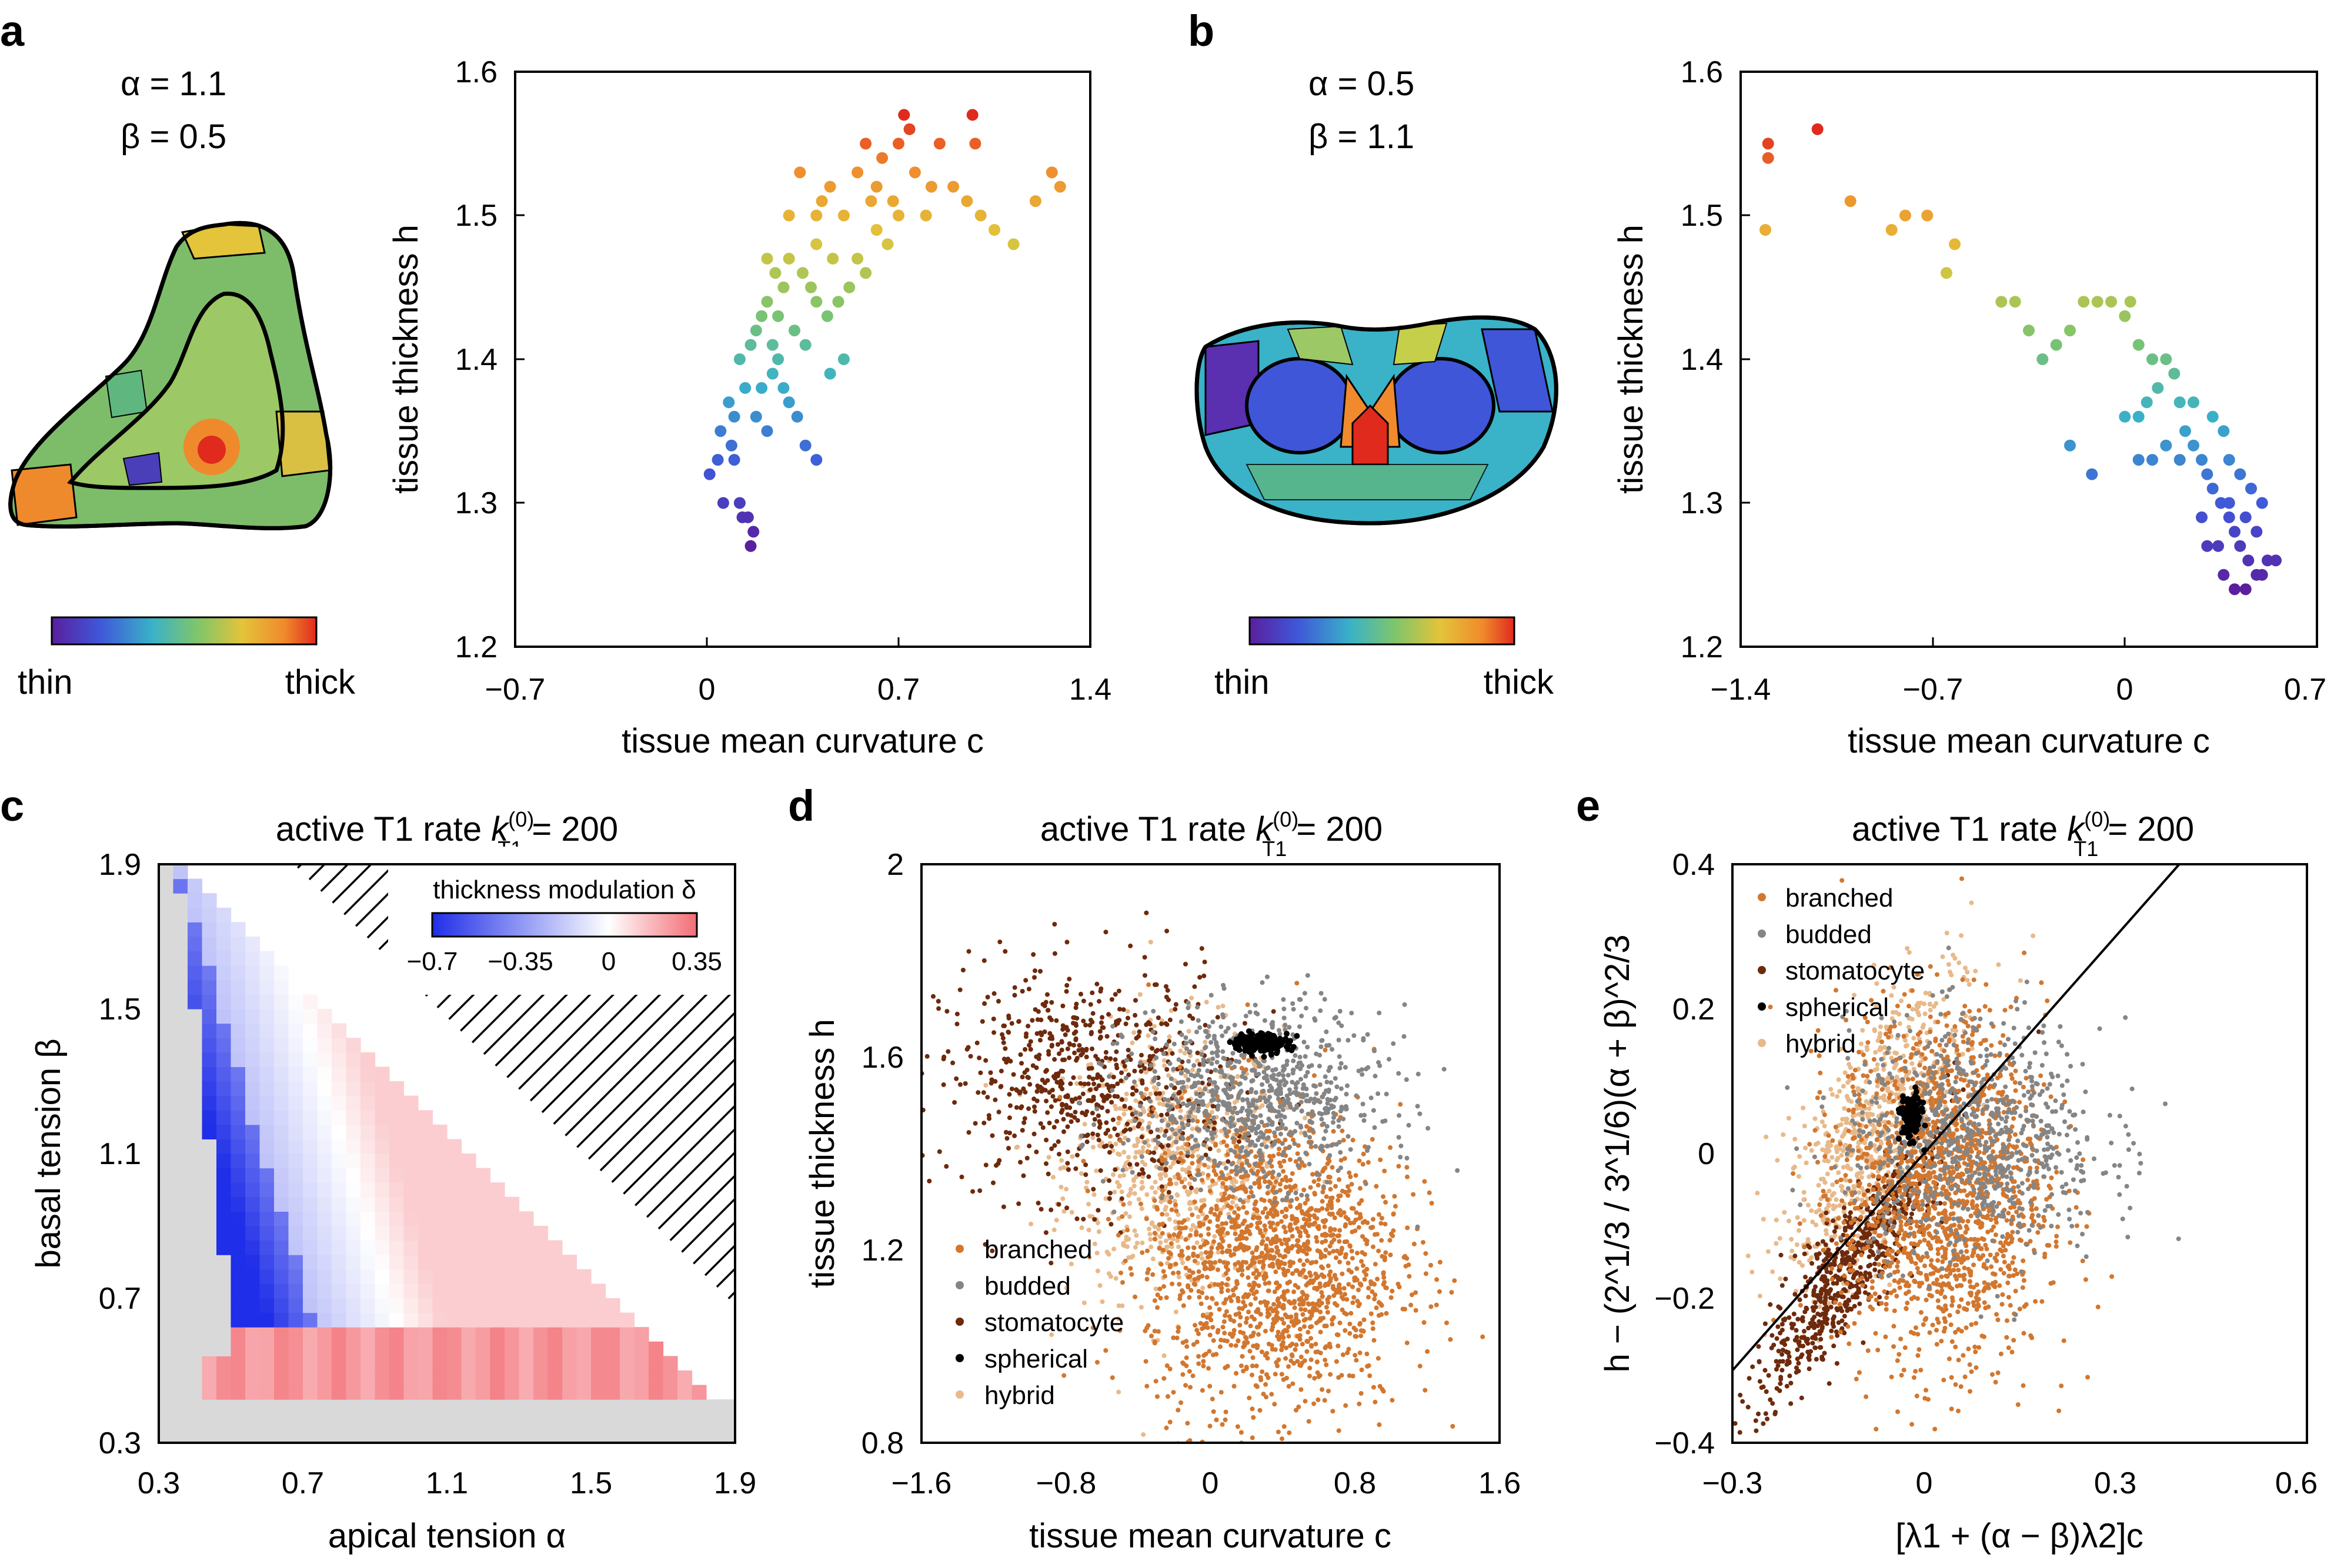 The height and width of the screenshot is (1568, 2344). Describe the element at coordinates (2147, 402) in the screenshot. I see `chart-b-point` at that location.